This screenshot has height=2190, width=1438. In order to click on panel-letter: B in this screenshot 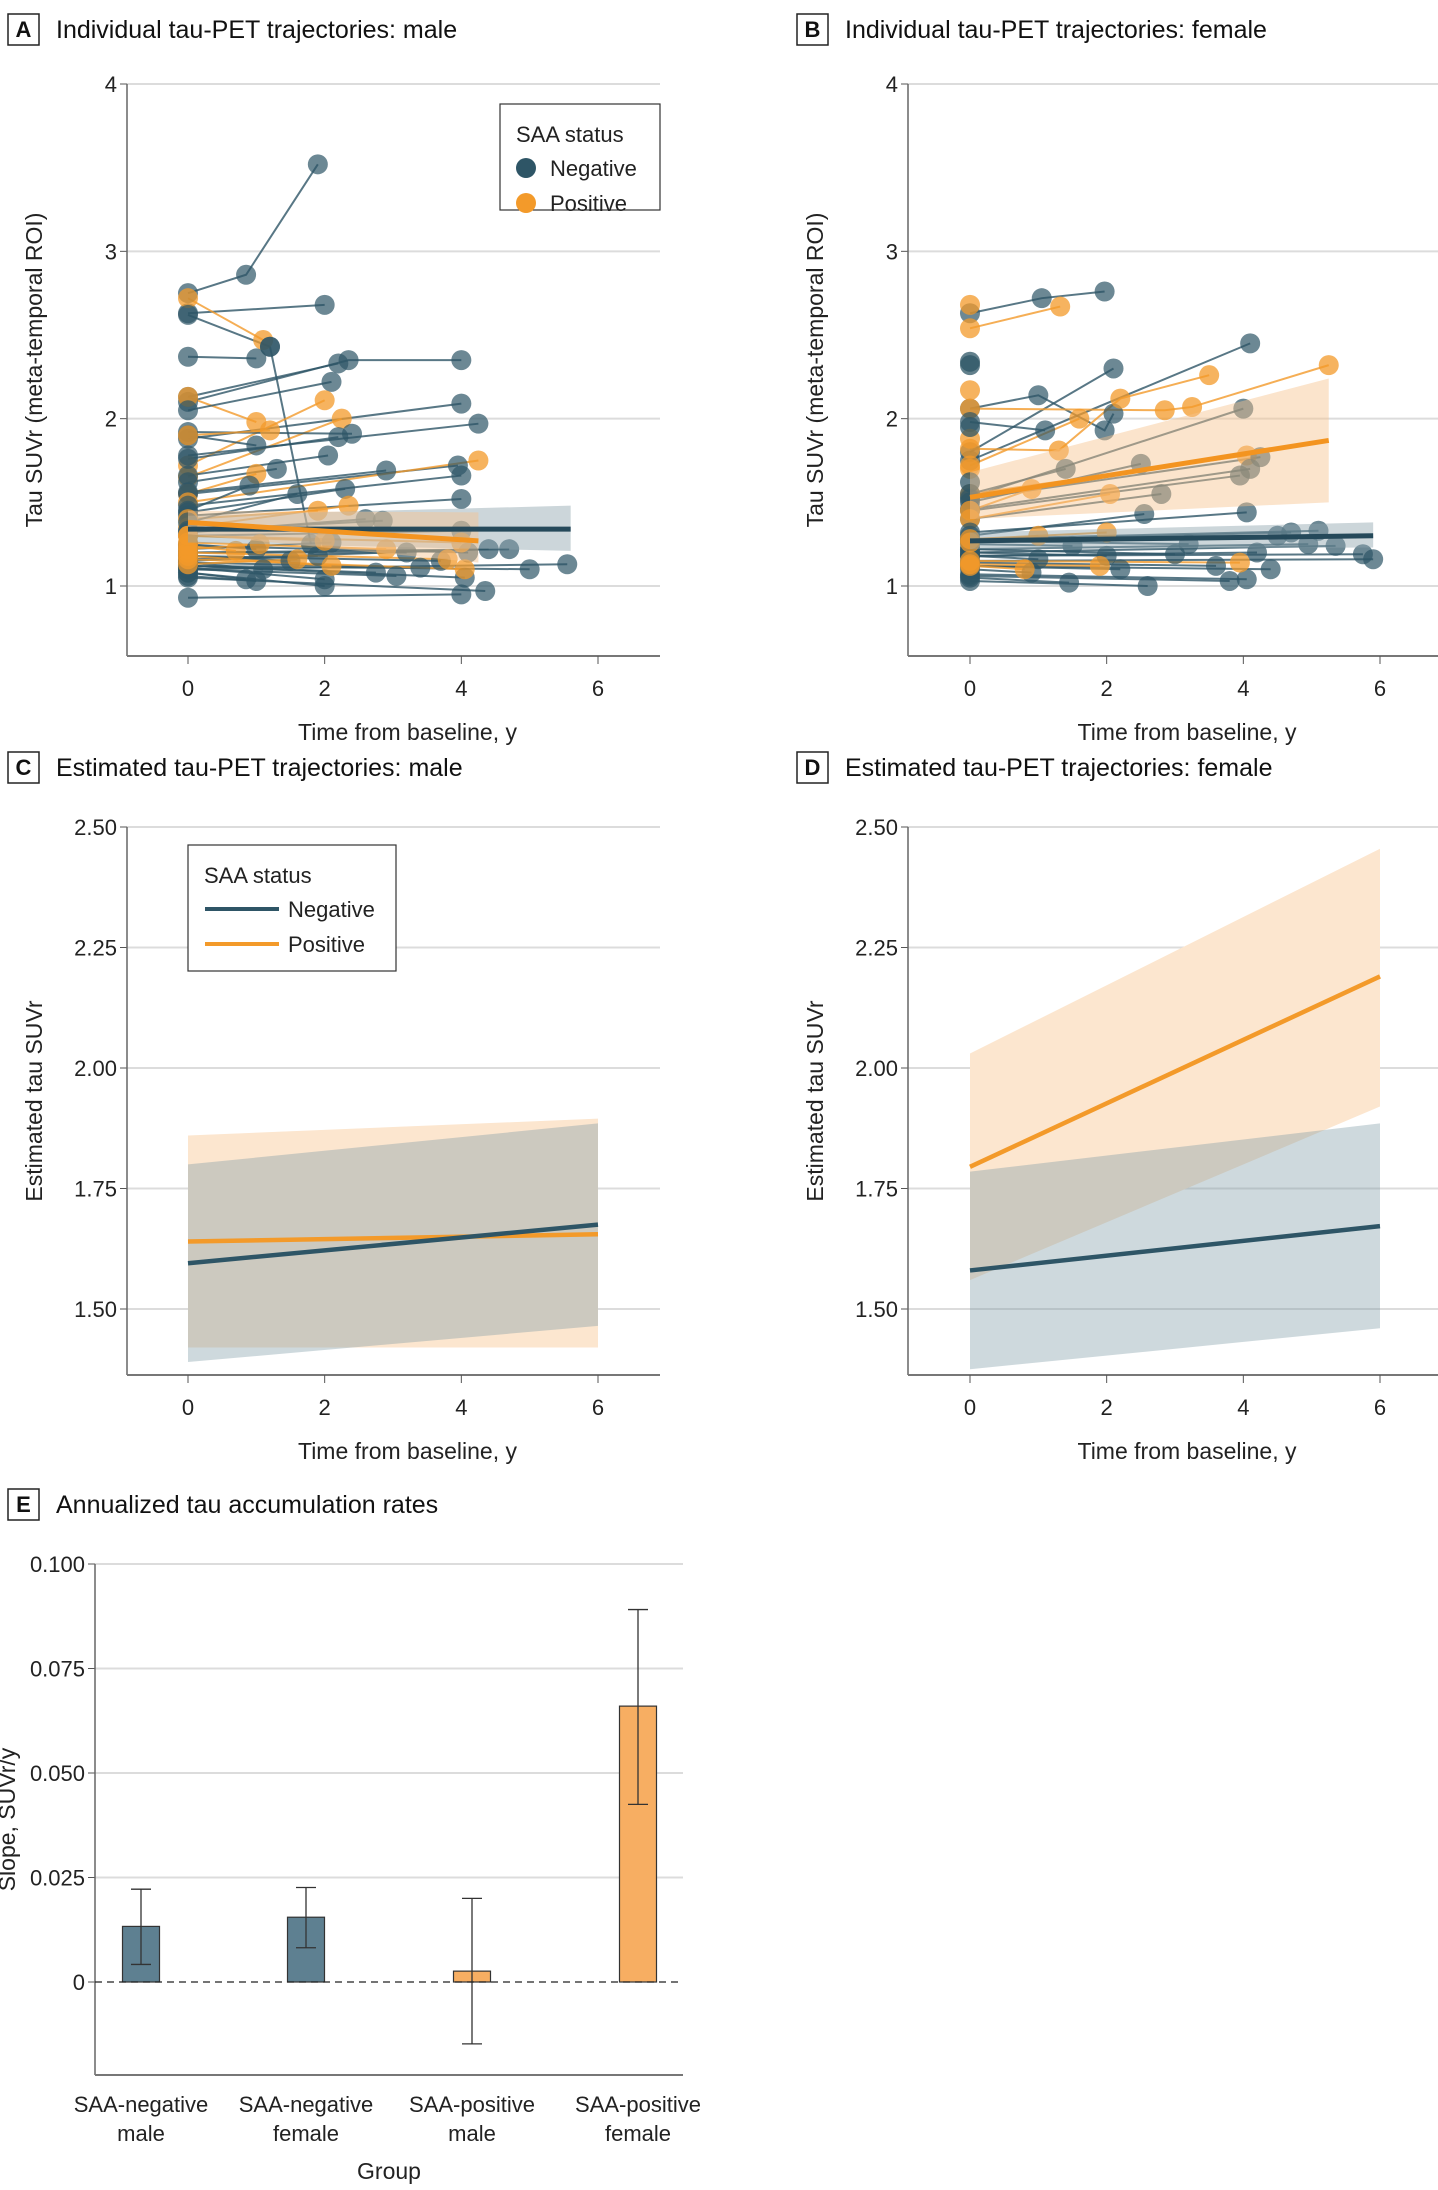, I will do `click(813, 29)`.